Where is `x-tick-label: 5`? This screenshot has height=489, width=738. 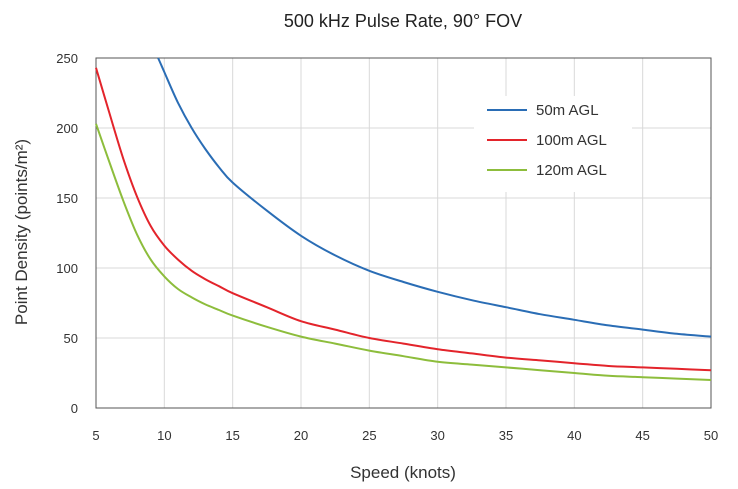
x-tick-label: 5 is located at coordinates (95, 435).